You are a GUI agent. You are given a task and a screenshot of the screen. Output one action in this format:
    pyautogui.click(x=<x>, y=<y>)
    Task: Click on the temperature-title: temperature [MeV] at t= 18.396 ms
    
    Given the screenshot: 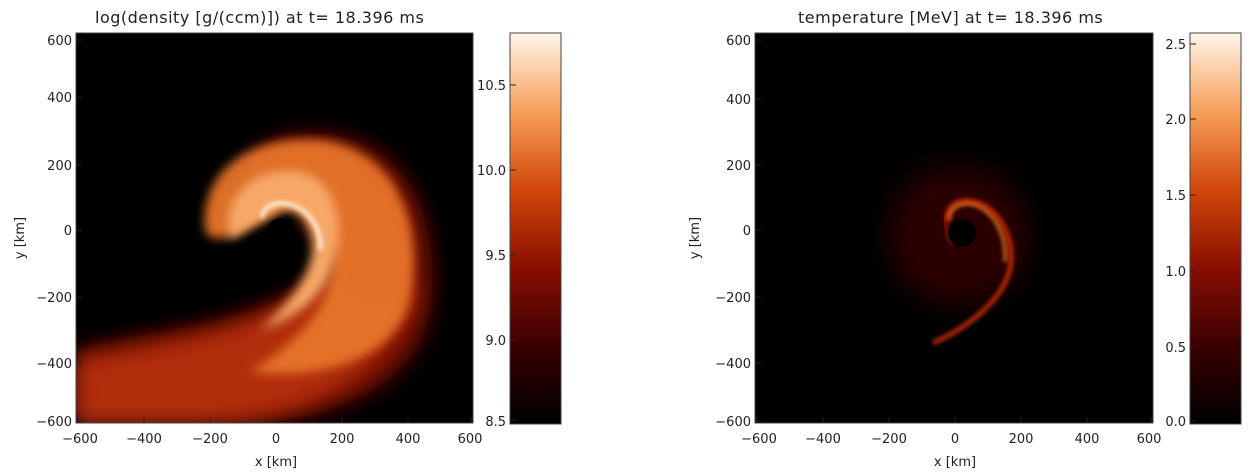 What is the action you would take?
    pyautogui.click(x=951, y=17)
    